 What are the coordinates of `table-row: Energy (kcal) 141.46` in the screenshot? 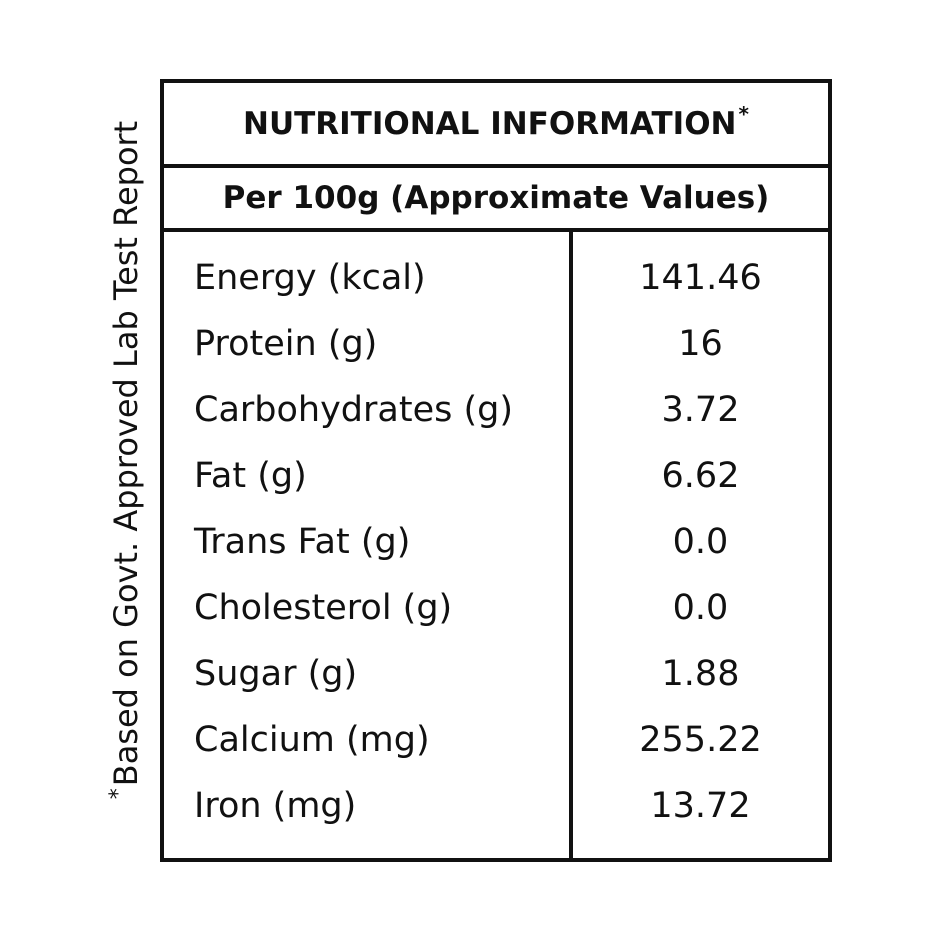 It's located at (496, 278).